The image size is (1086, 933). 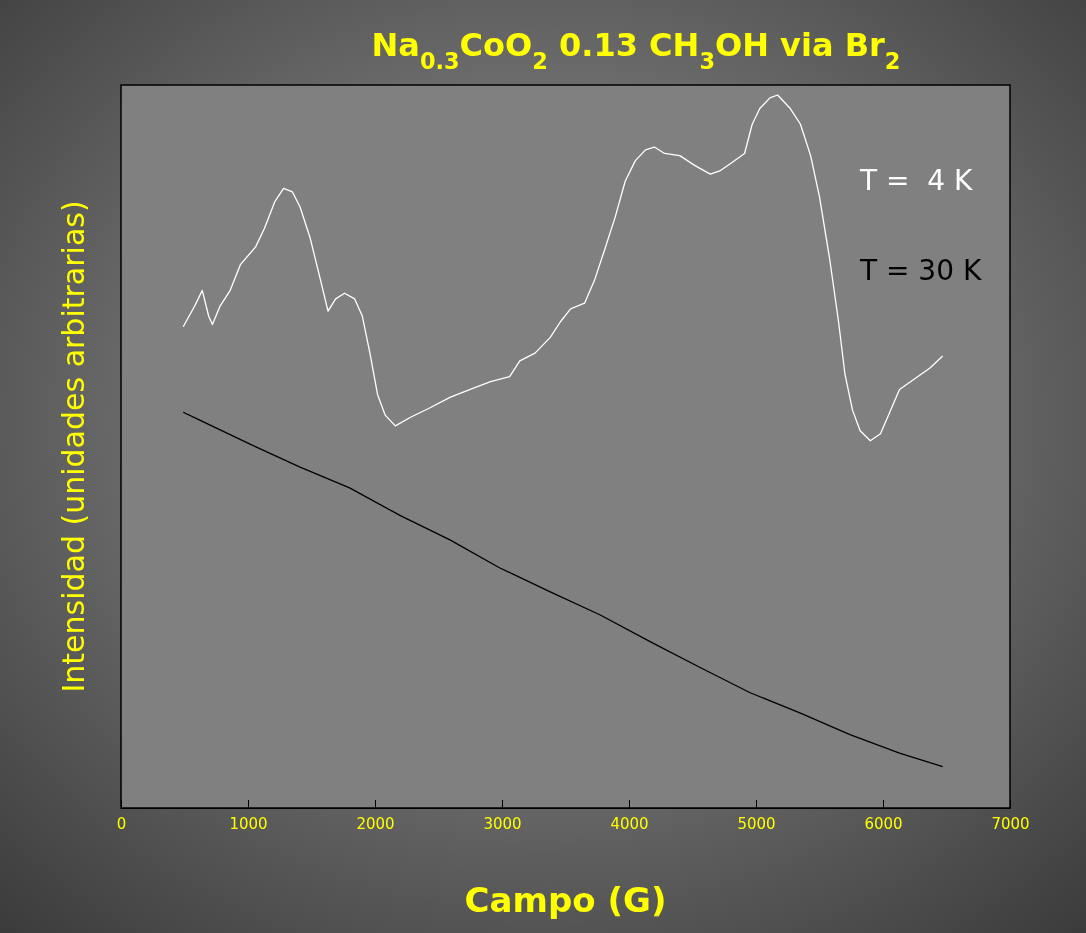 I want to click on x-tick-label: 7000, so click(x=1010, y=824).